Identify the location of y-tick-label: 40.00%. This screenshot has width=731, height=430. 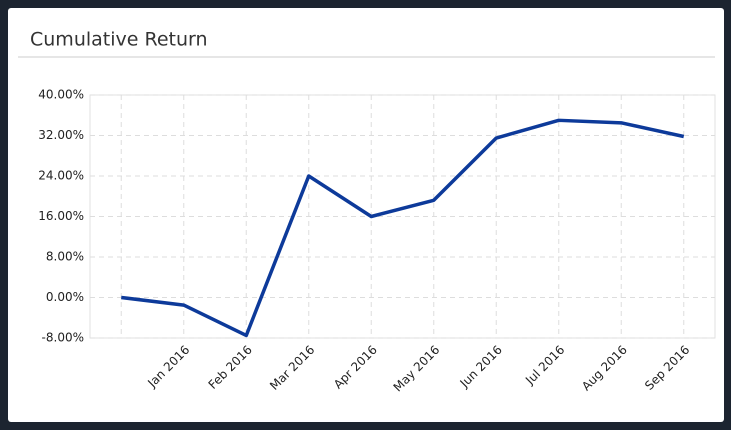
(61, 95).